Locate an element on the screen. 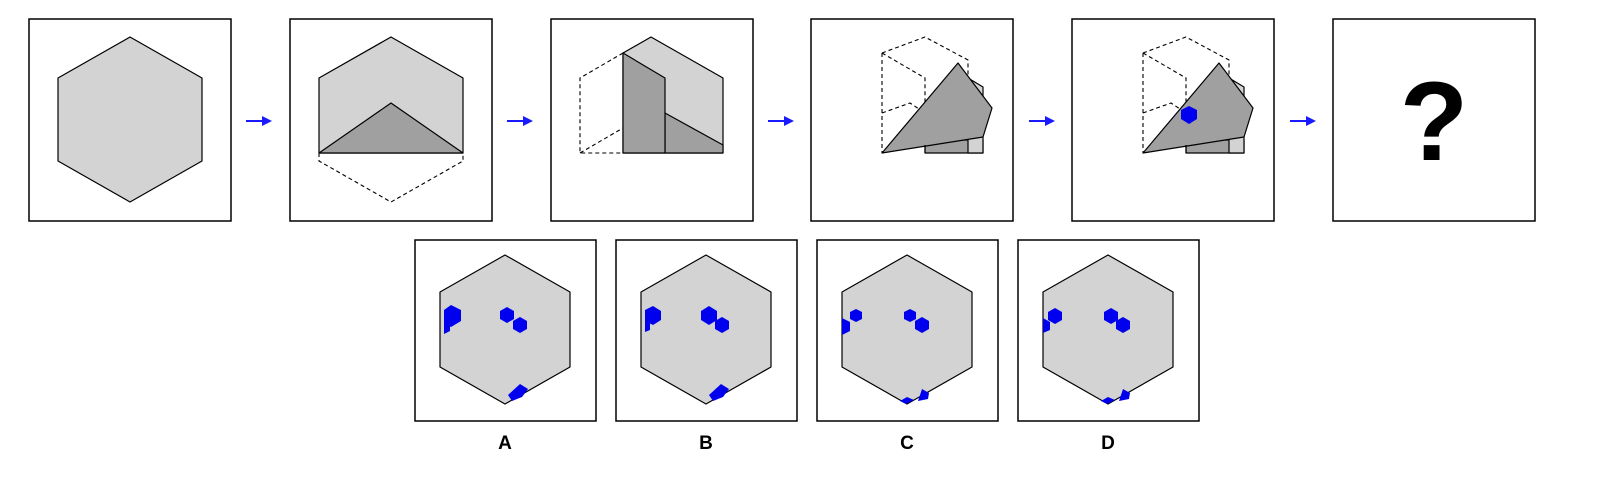 The width and height of the screenshot is (1610, 490). question-frame is located at coordinates (1434, 120).